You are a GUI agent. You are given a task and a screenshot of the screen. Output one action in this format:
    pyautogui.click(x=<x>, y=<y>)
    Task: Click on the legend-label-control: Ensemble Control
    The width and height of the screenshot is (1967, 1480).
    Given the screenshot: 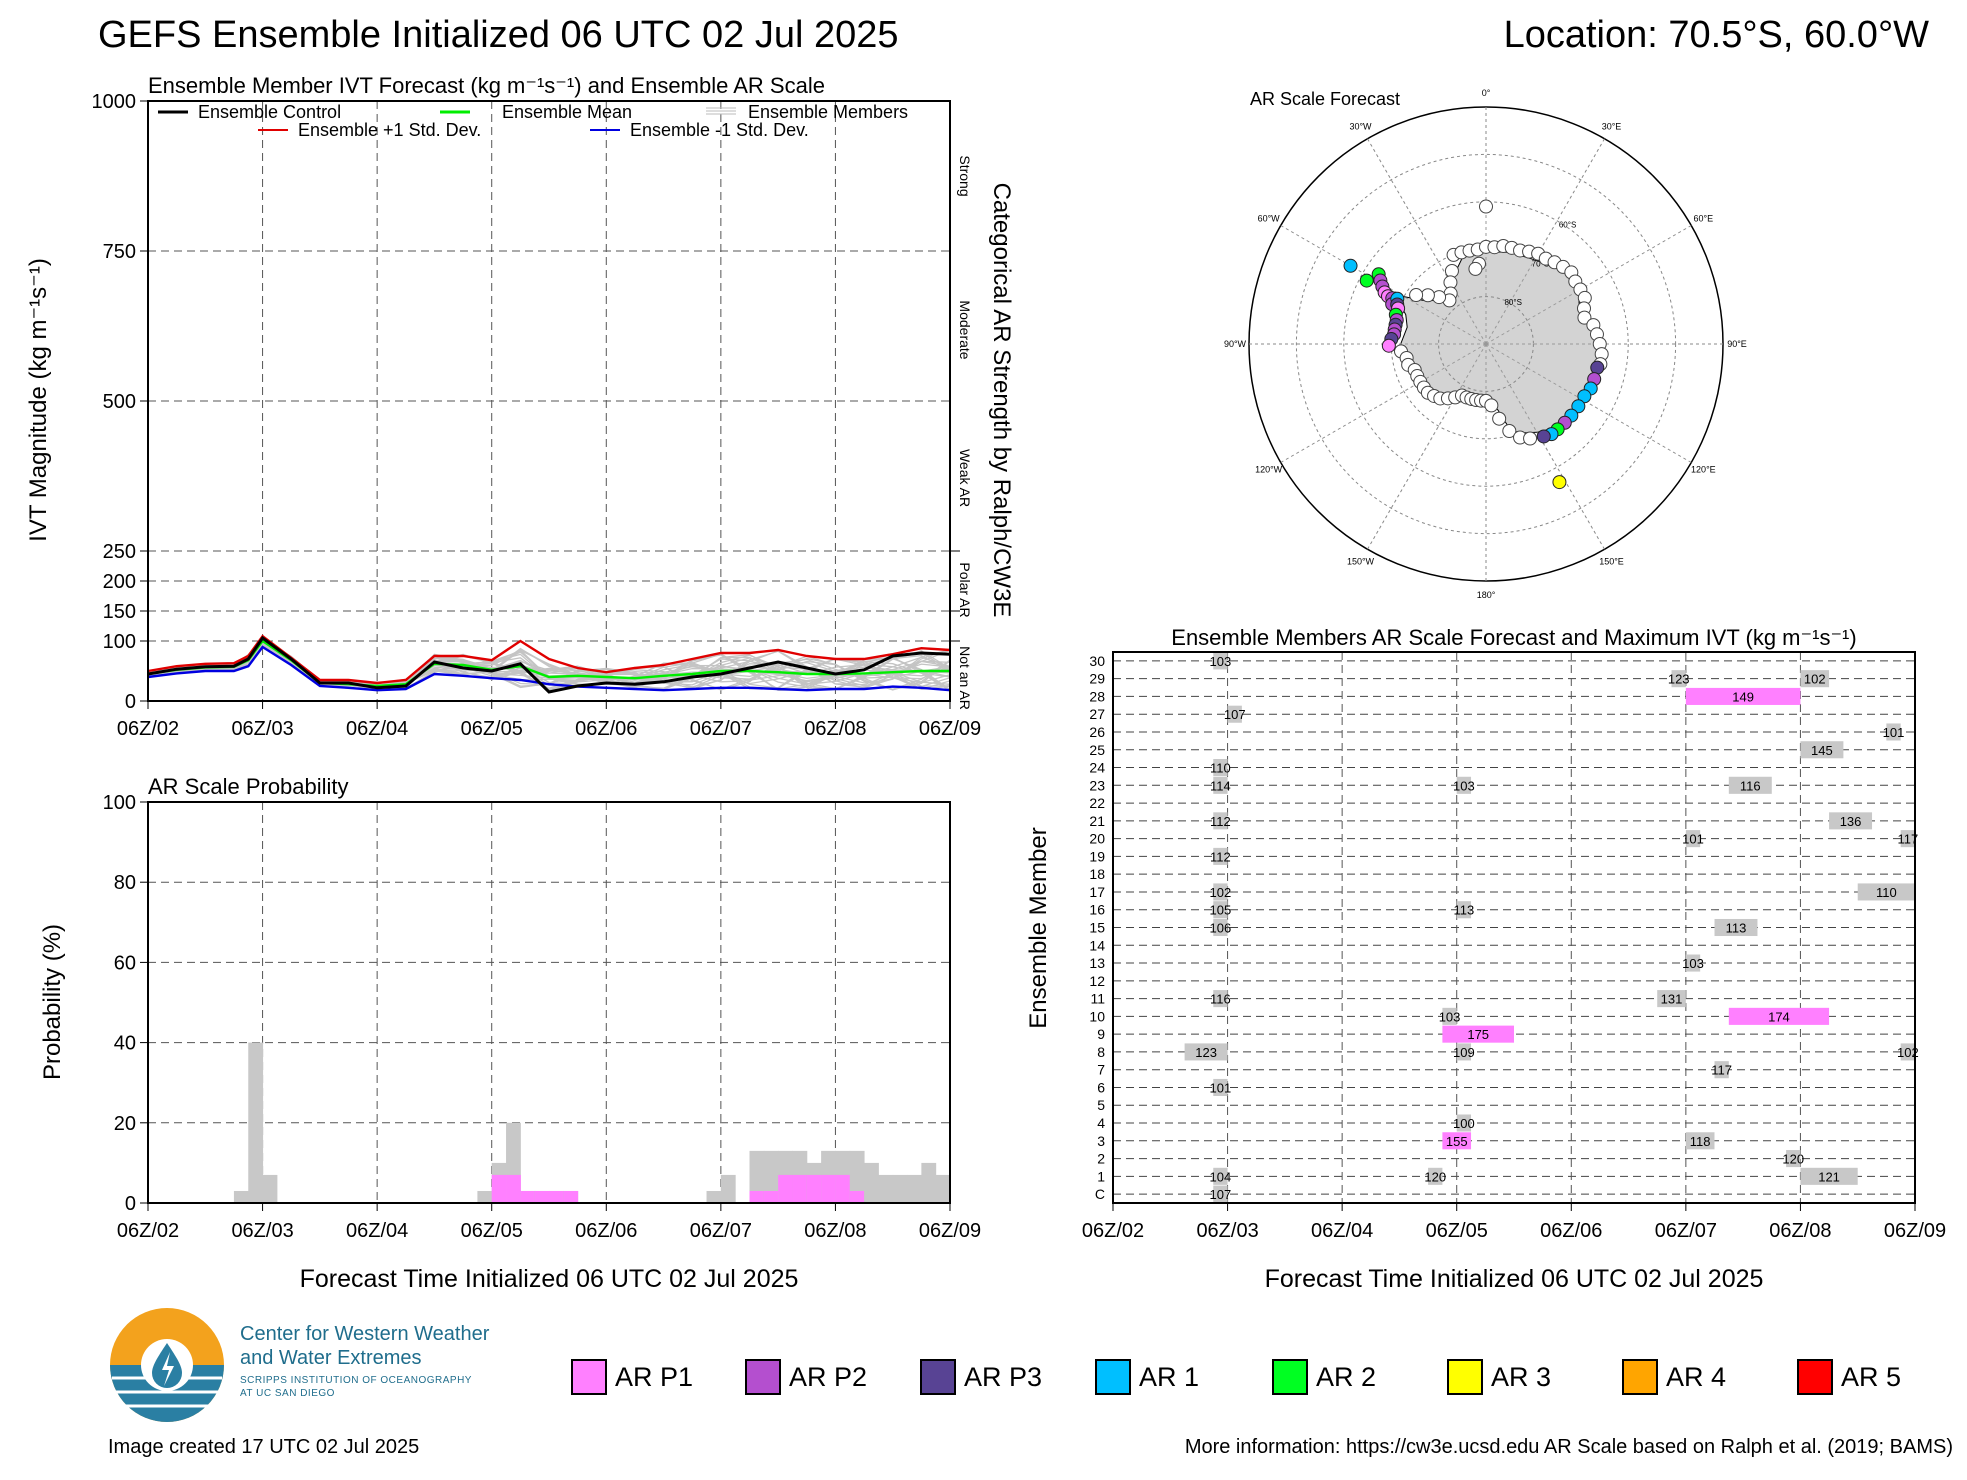 What is the action you would take?
    pyautogui.click(x=269, y=112)
    